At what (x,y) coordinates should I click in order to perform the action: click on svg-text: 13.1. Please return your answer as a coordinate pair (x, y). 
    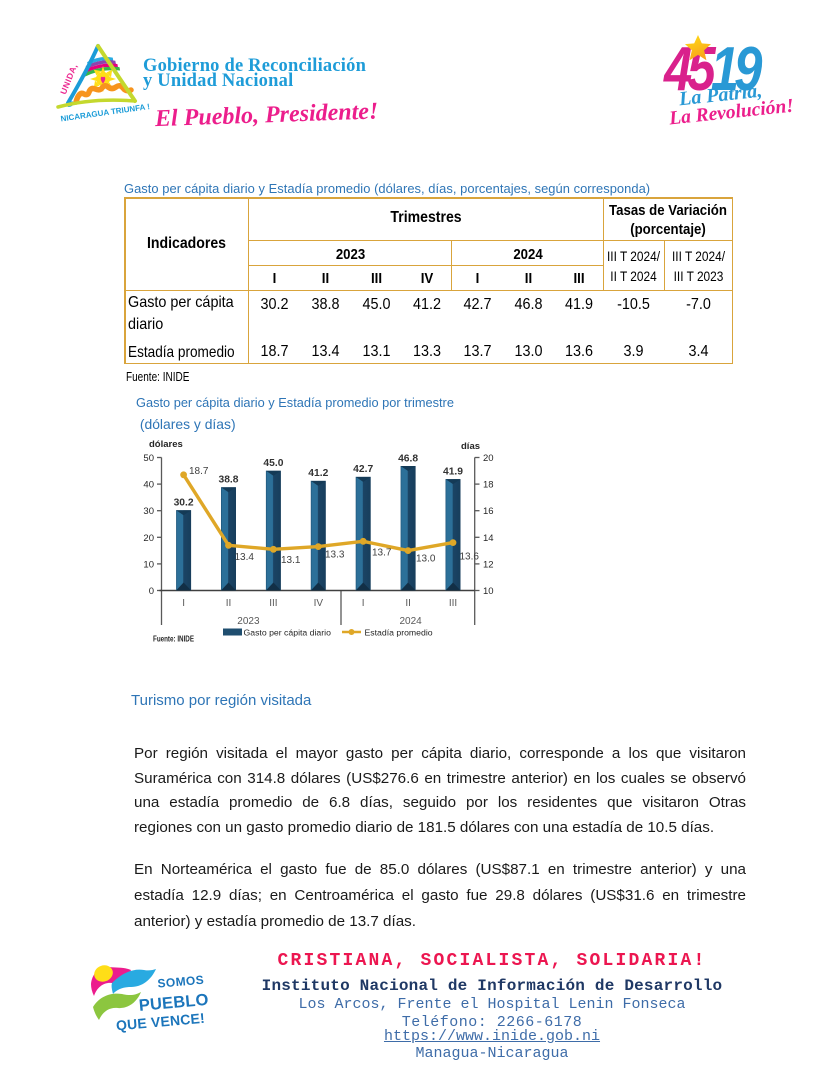
    Looking at the image, I should click on (291, 560).